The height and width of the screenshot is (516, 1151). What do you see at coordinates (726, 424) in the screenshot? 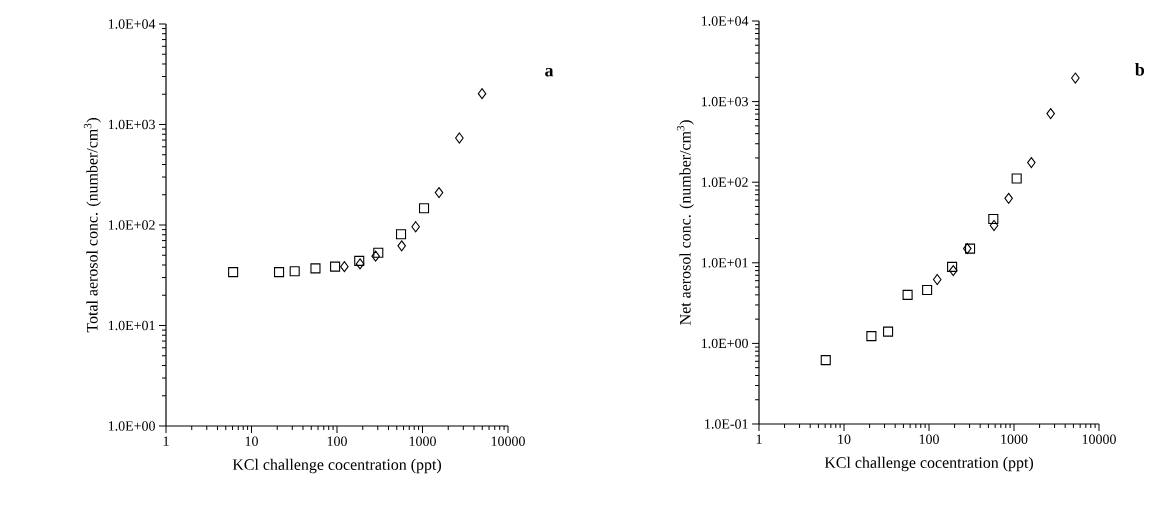
I see `y-tick-label: 1.0E-01` at bounding box center [726, 424].